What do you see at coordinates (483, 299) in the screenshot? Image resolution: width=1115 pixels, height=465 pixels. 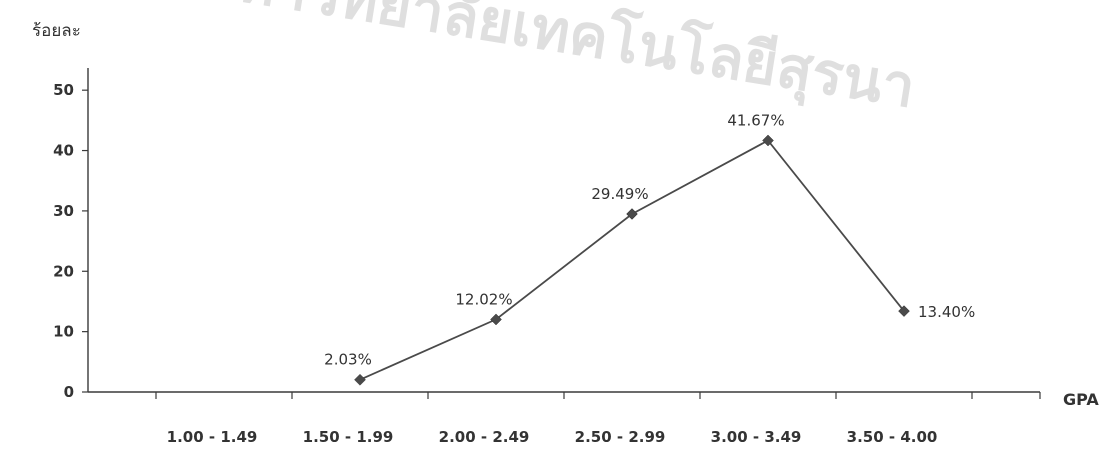 I see `data-label: 12.02%` at bounding box center [483, 299].